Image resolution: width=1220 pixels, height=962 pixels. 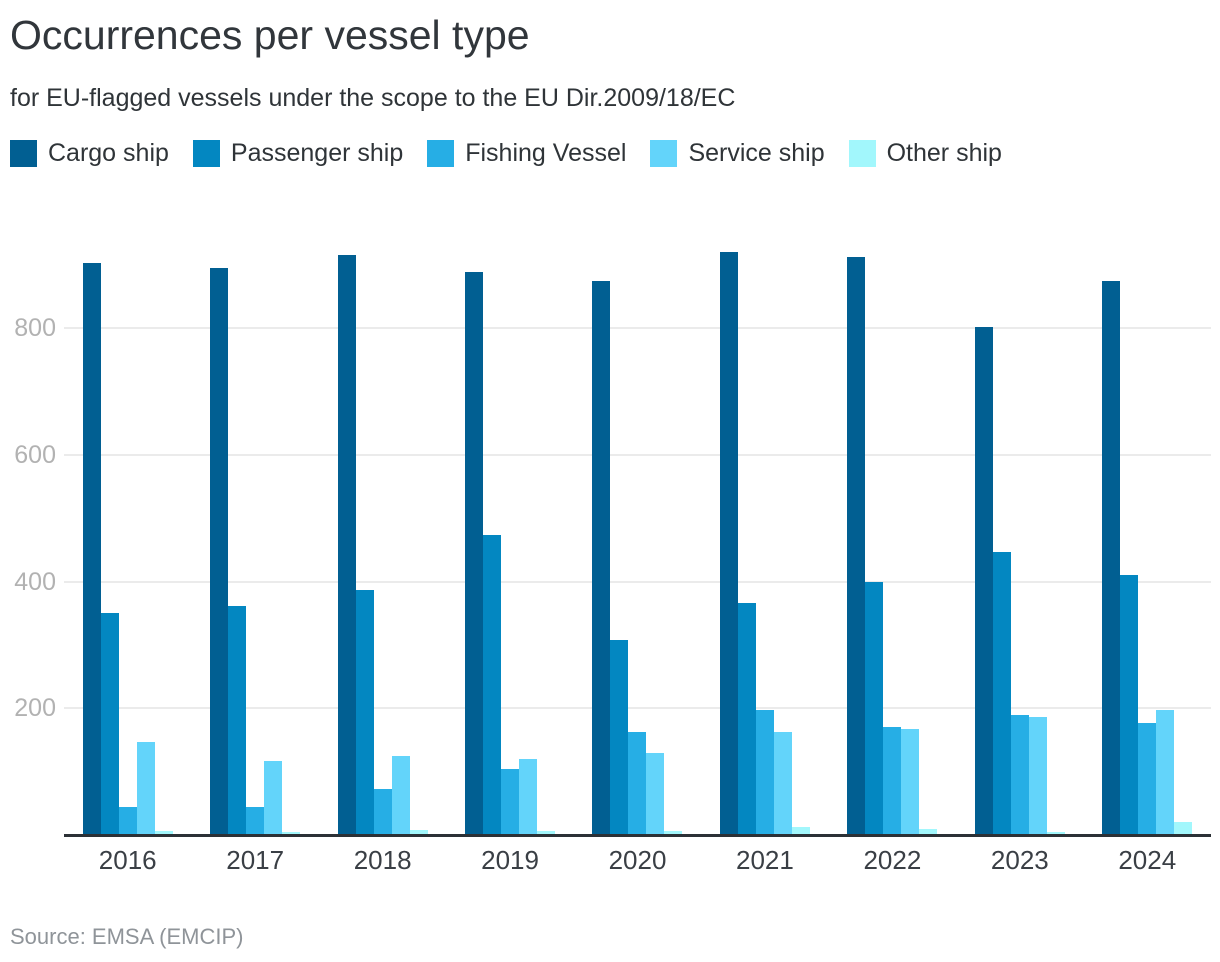 I want to click on bar-2020-cargo-ship, so click(x=601, y=557).